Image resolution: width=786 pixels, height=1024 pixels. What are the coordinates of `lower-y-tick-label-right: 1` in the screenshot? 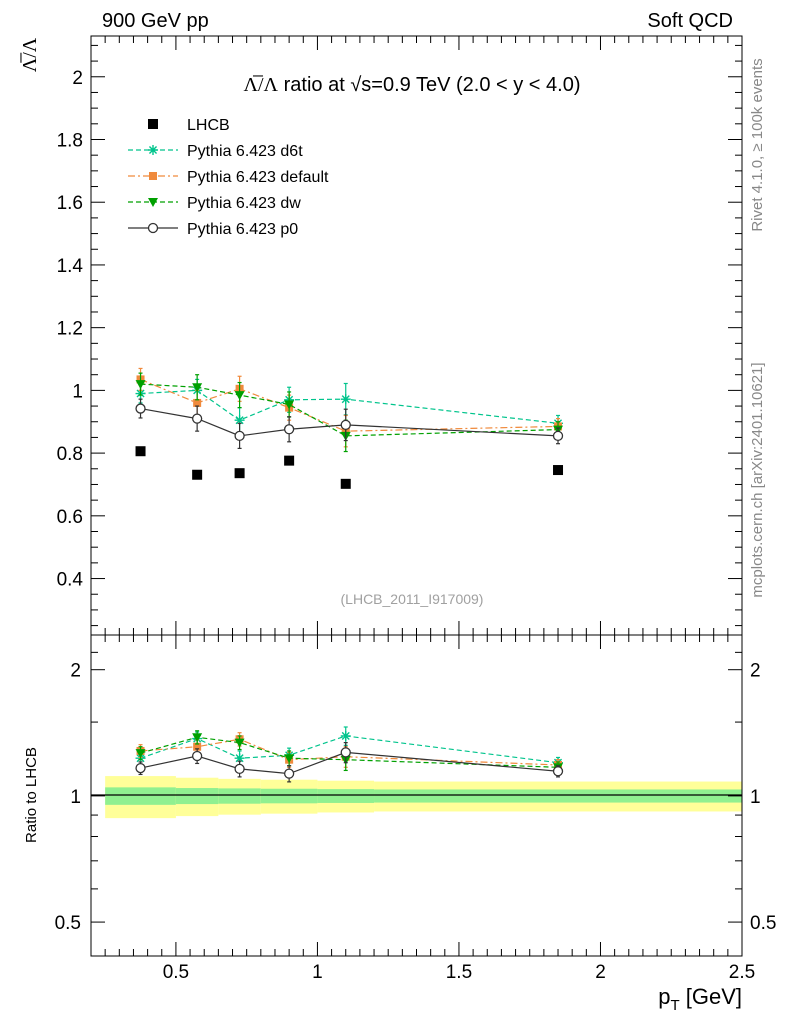 It's located at (755, 797).